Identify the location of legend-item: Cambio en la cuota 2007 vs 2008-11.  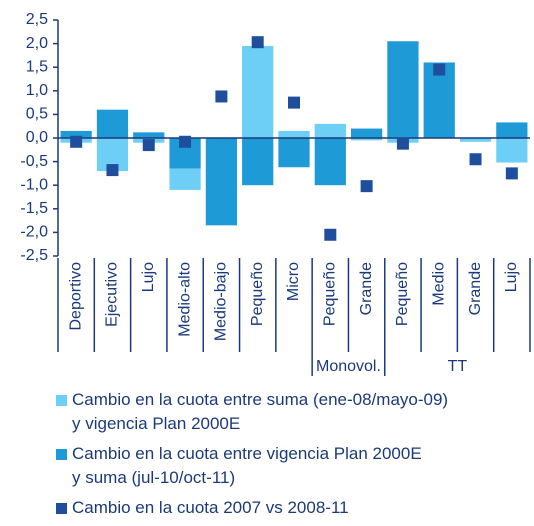
(293, 508).